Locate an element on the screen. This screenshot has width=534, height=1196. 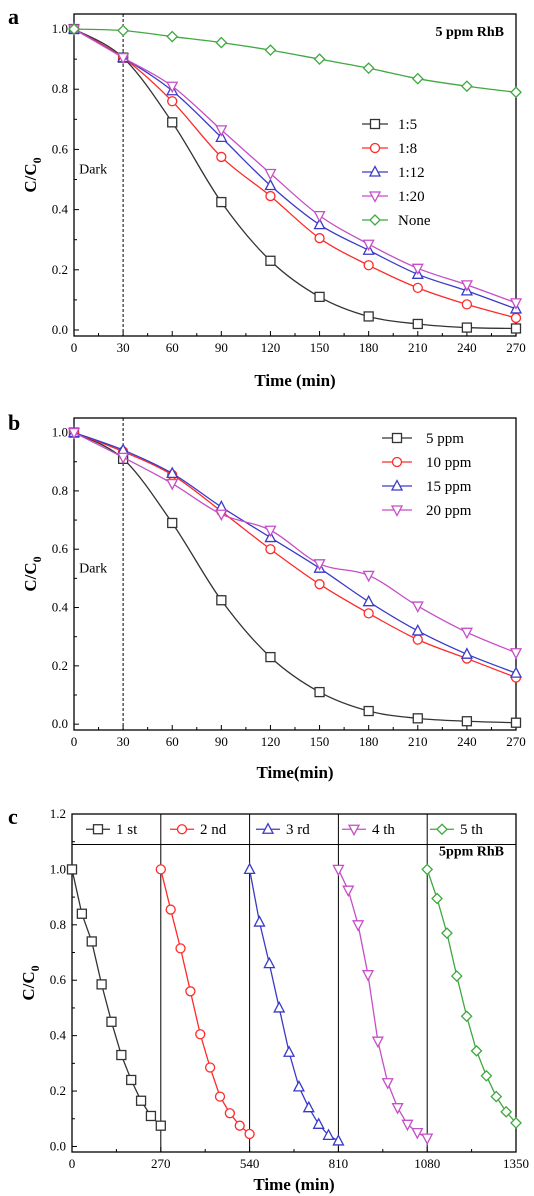
legend-label: 1:12 is located at coordinates (411, 173).